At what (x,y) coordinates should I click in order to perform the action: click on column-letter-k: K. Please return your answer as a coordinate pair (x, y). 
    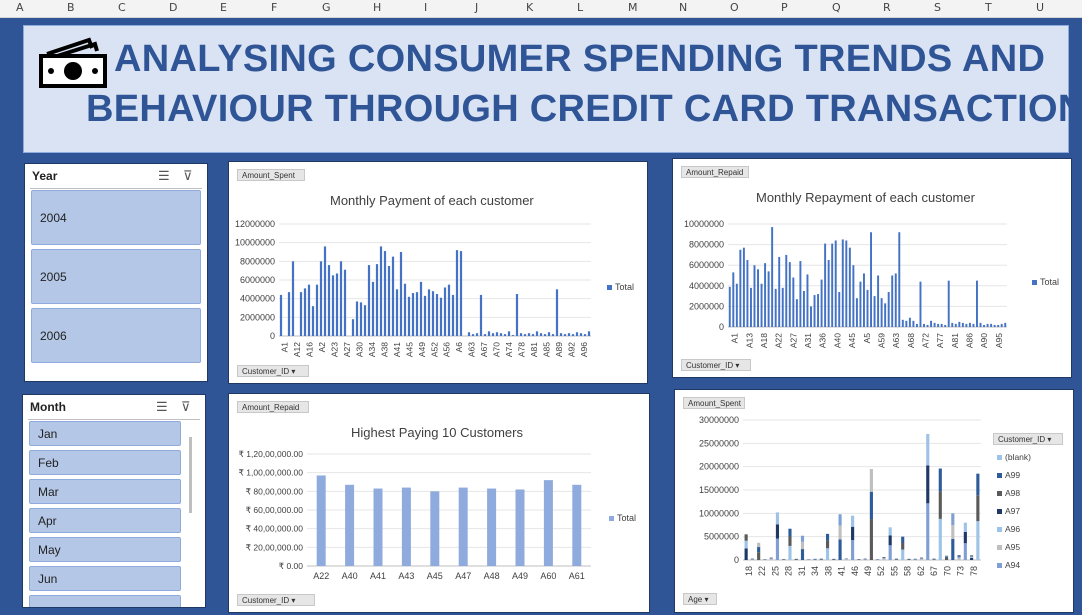
    Looking at the image, I should click on (530, 7).